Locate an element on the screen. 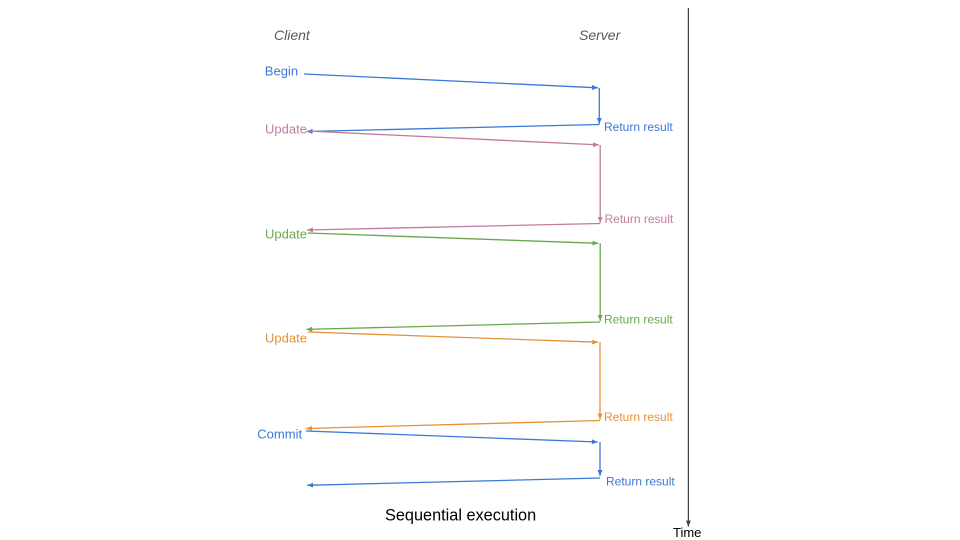 The height and width of the screenshot is (540, 960). svg-text: Time is located at coordinates (687, 532).